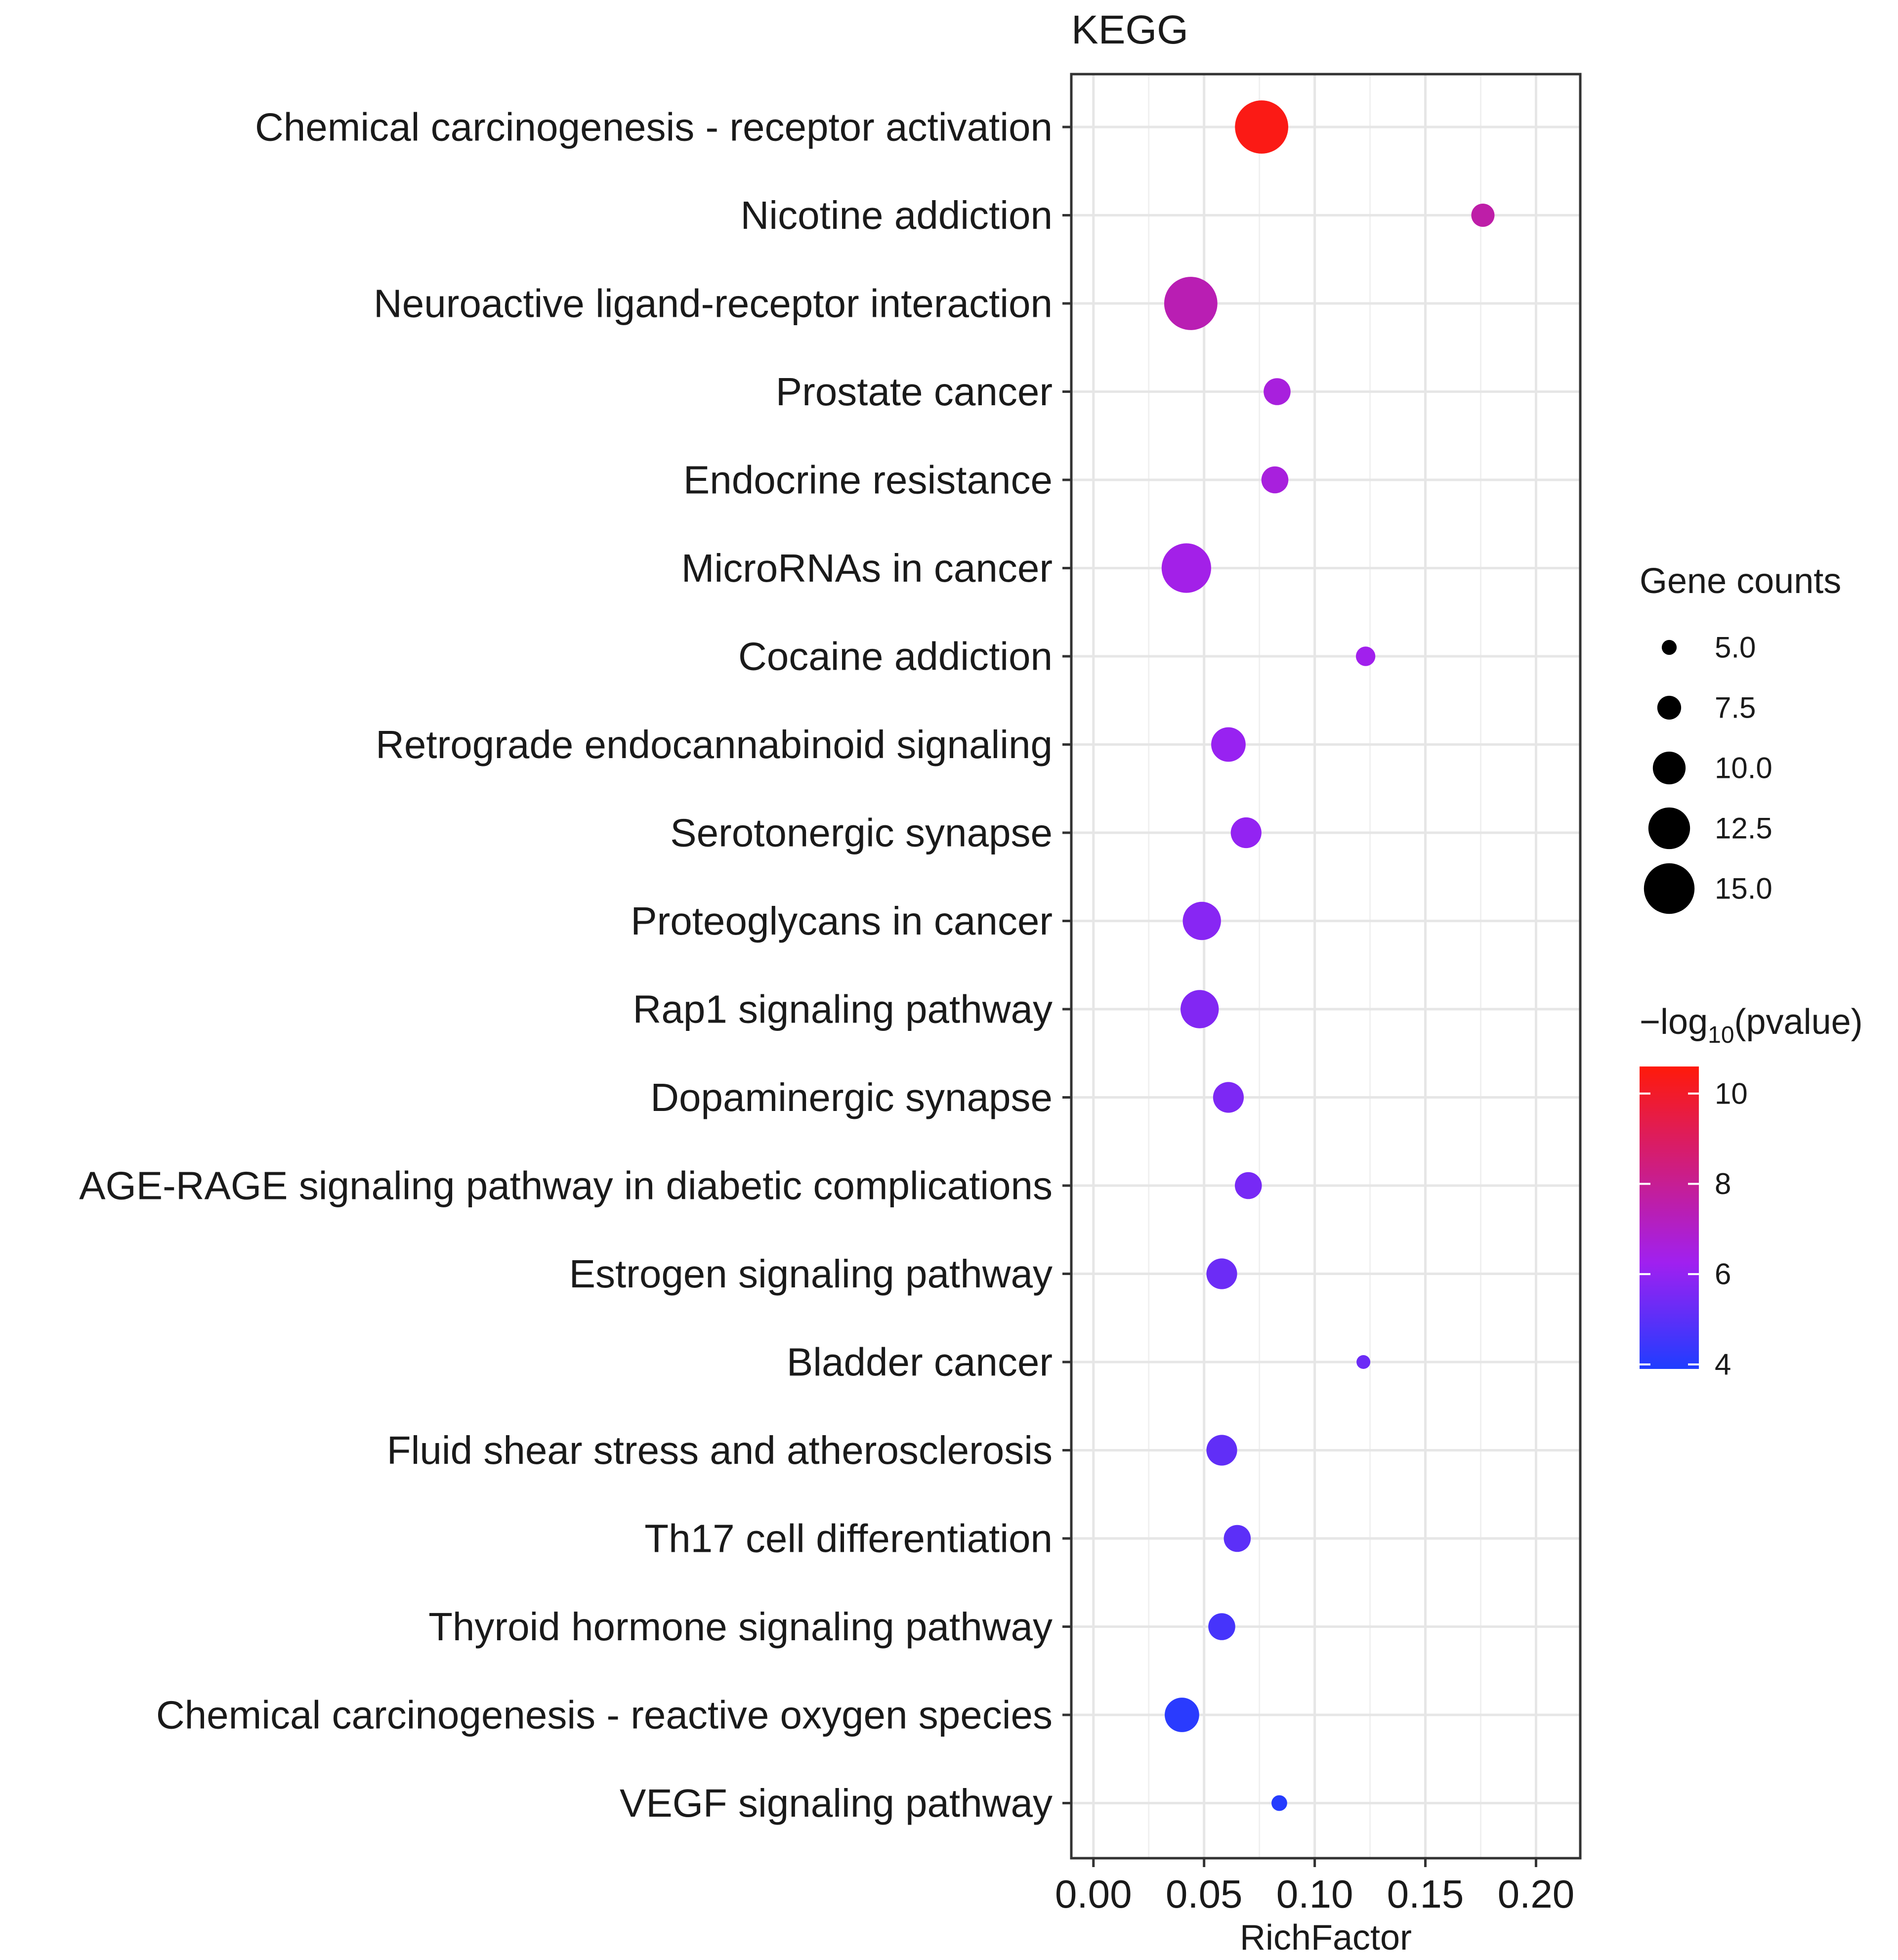 The image size is (1898, 1960). I want to click on color-legend-label: 8, so click(1723, 1183).